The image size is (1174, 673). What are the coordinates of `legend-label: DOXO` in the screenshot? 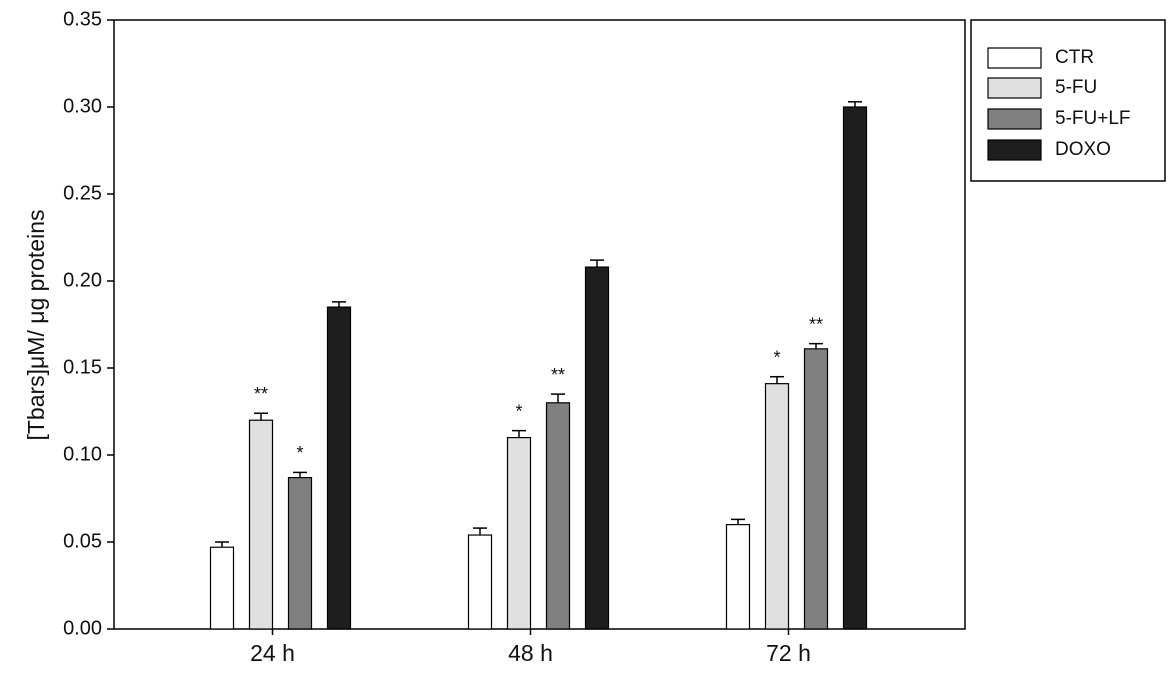 It's located at (1083, 149).